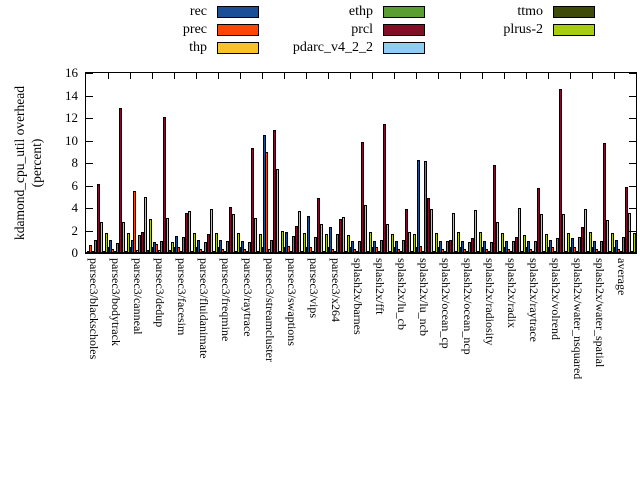 The width and height of the screenshot is (640, 480). I want to click on y-tick-label: 2, so click(75, 230).